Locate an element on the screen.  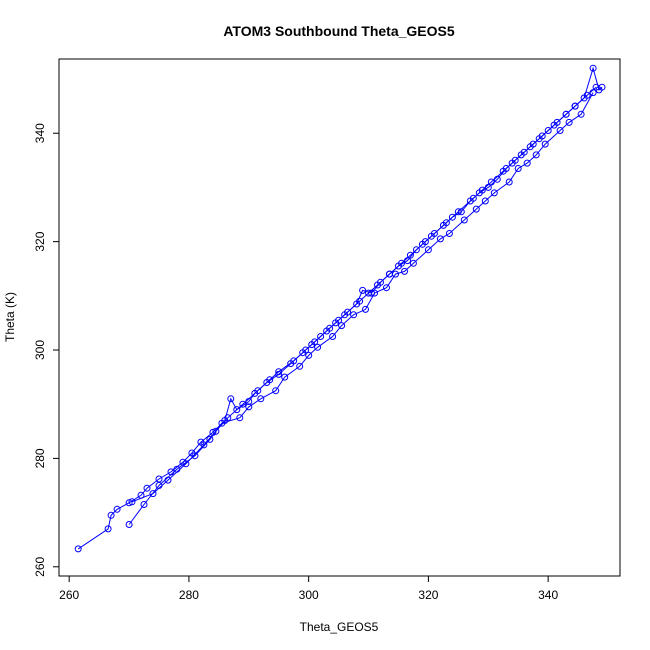
x-tick-label: 340 is located at coordinates (548, 595).